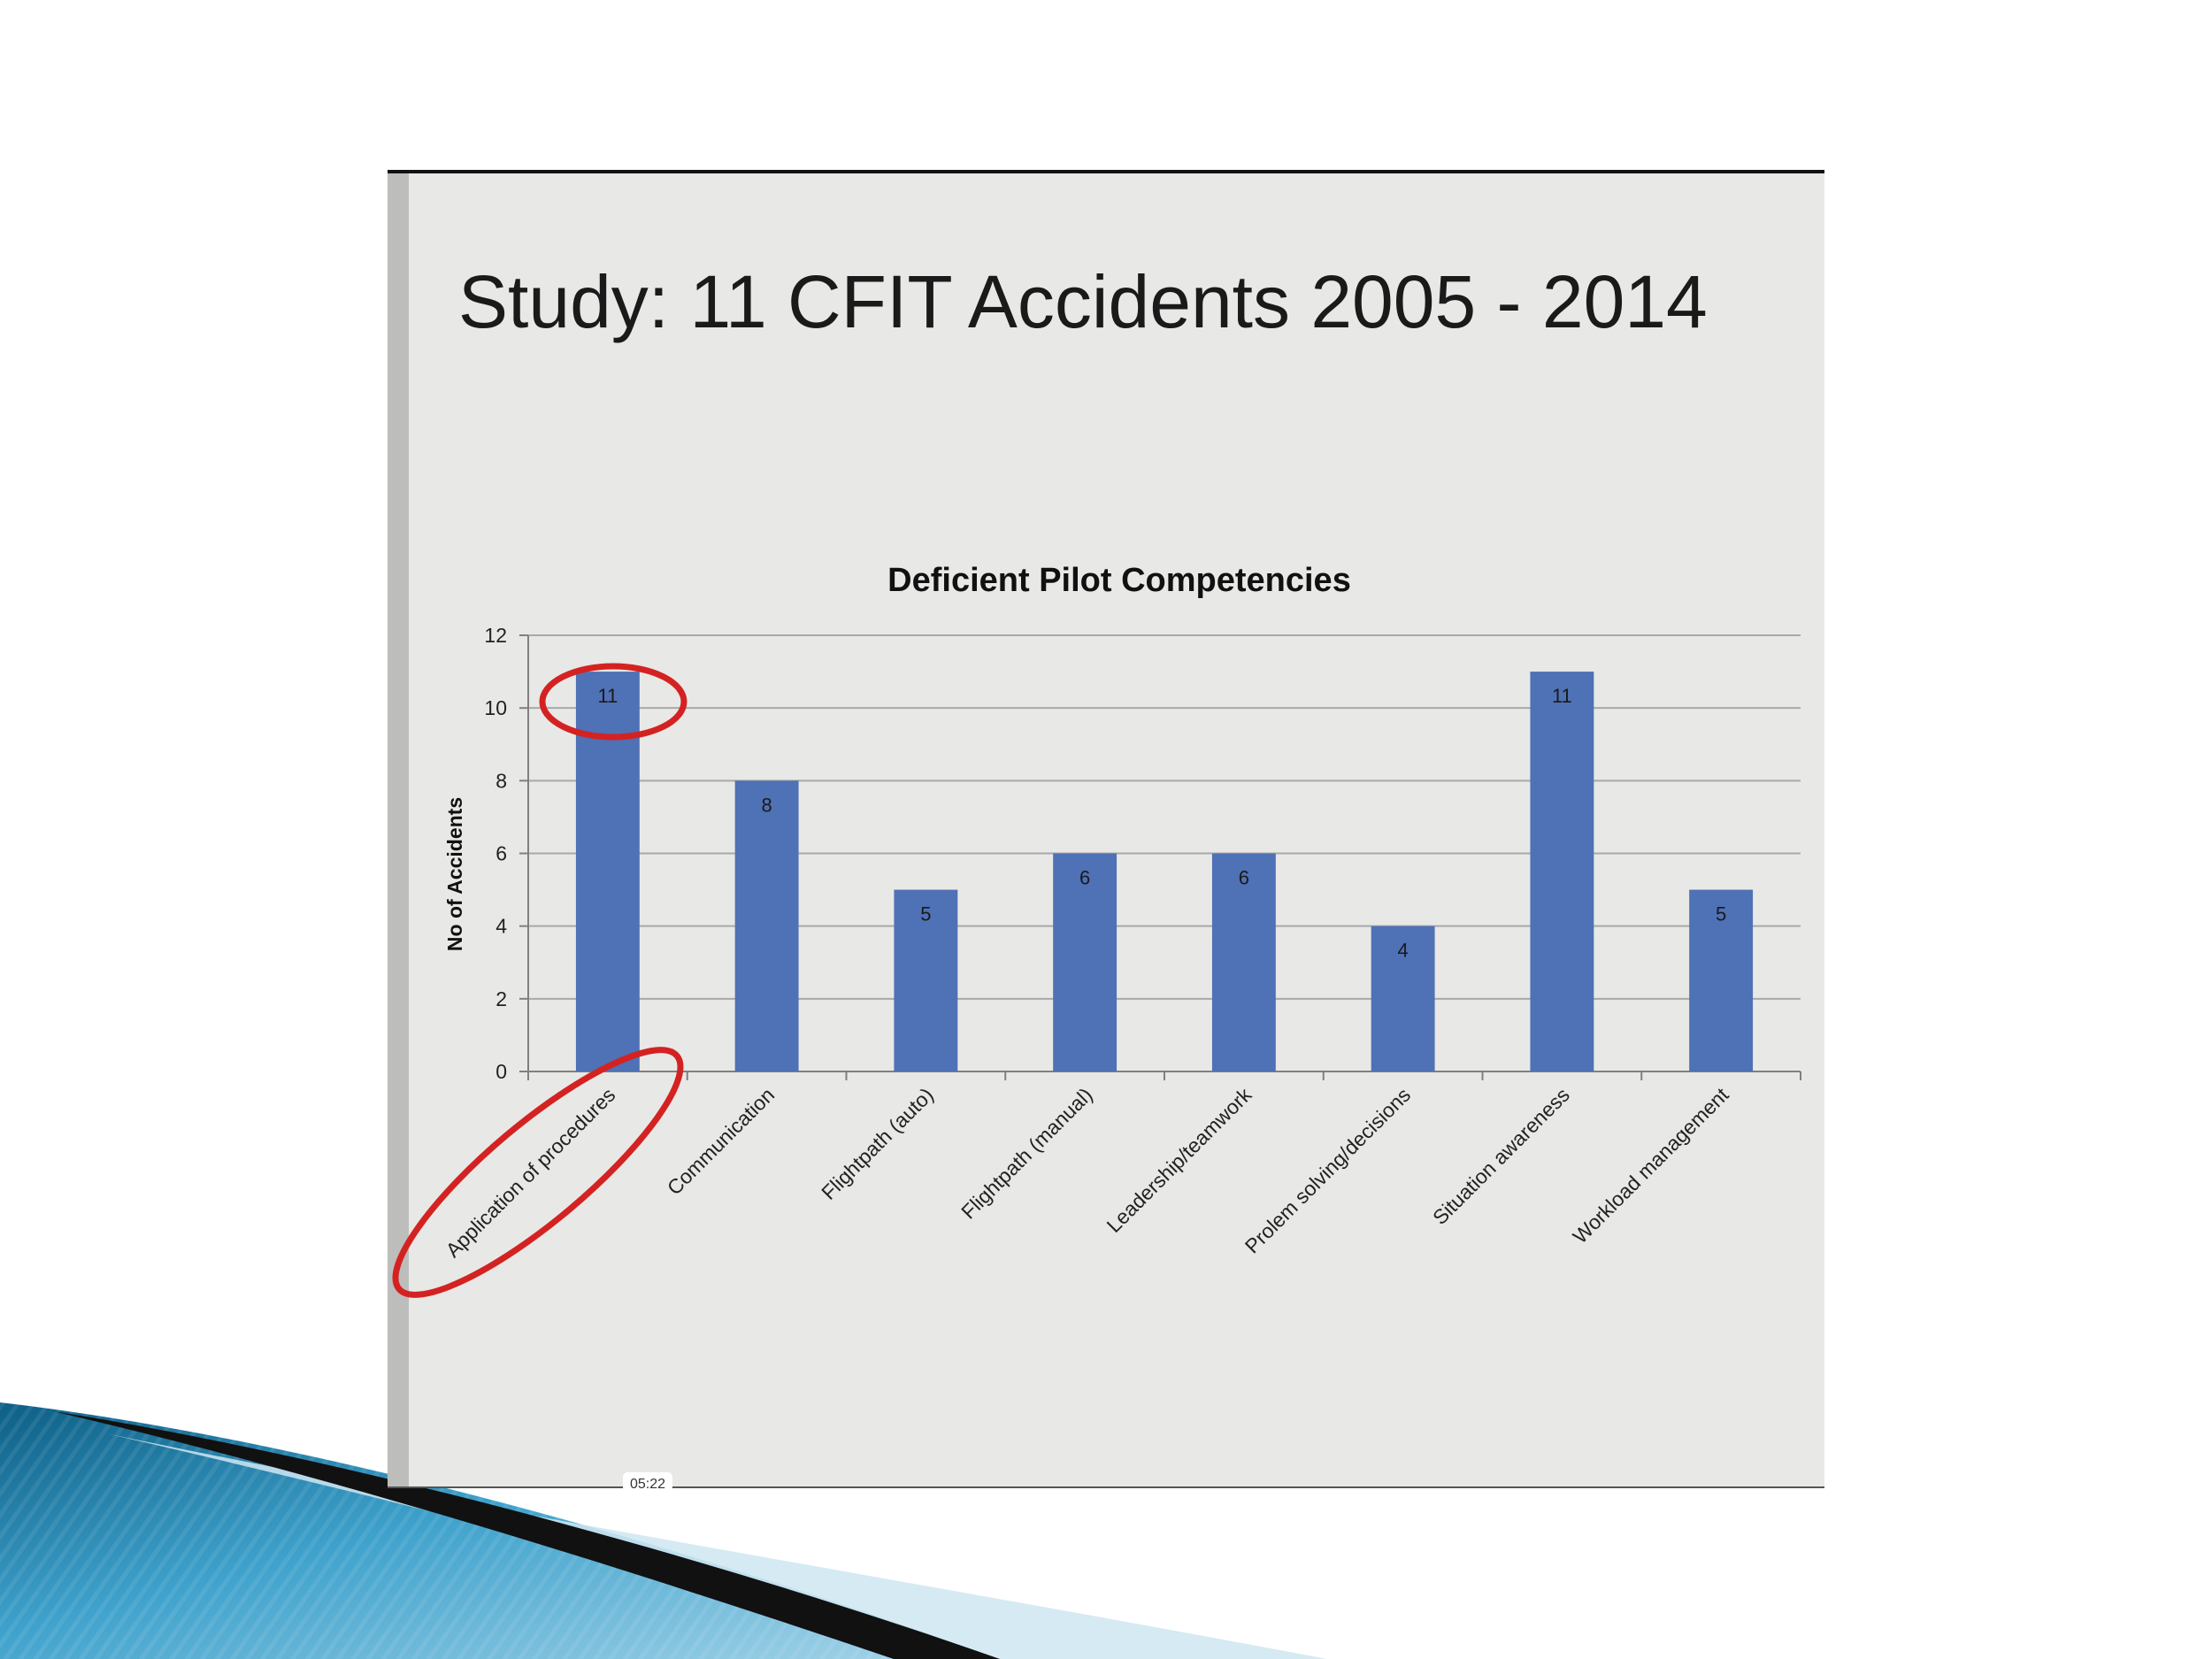 Image resolution: width=2212 pixels, height=1659 pixels. I want to click on y-tick-label: 8, so click(501, 781).